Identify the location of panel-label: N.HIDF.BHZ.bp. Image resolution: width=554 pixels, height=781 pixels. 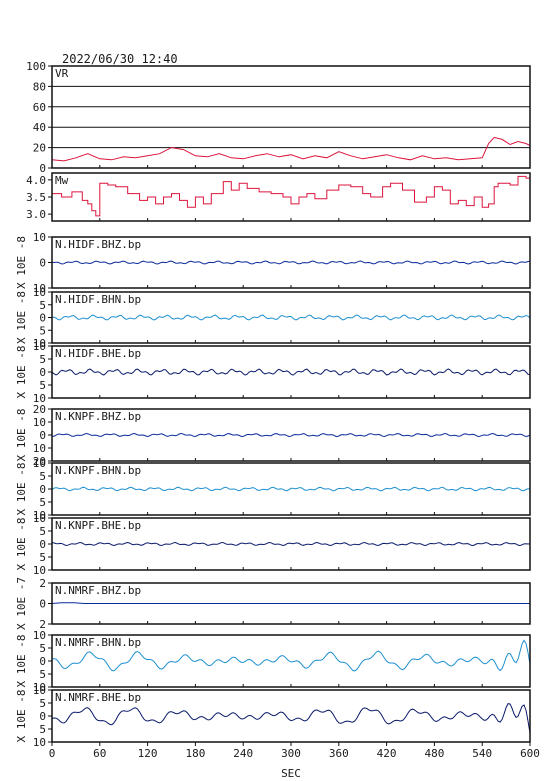
(98, 244).